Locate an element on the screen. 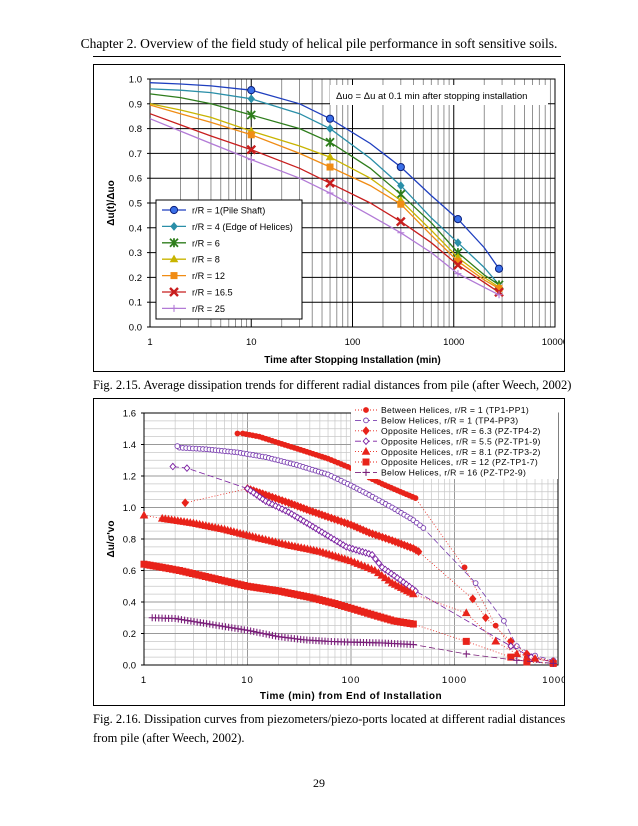 This screenshot has height=826, width=638. legend-label: Opposite Helices, r/R = 8.1 (PZ-TP3-2) is located at coordinates (461, 452).